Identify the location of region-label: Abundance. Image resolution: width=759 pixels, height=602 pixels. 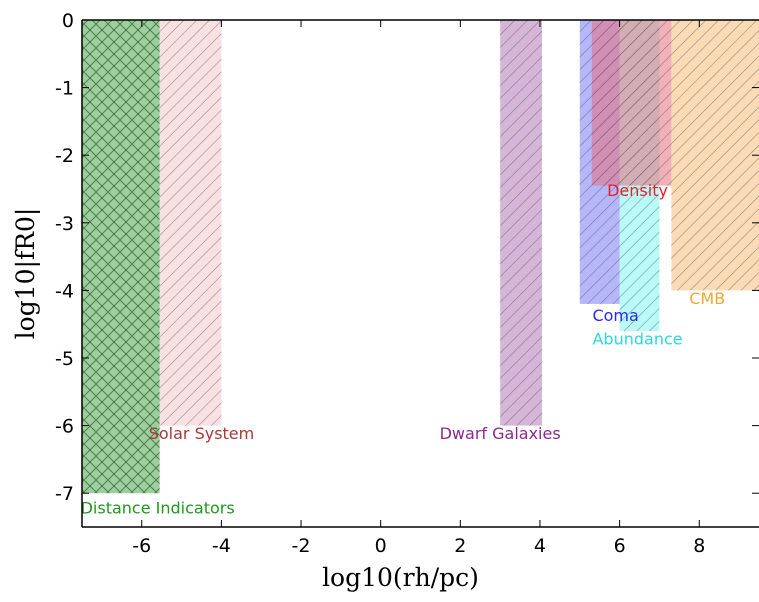
(637, 338).